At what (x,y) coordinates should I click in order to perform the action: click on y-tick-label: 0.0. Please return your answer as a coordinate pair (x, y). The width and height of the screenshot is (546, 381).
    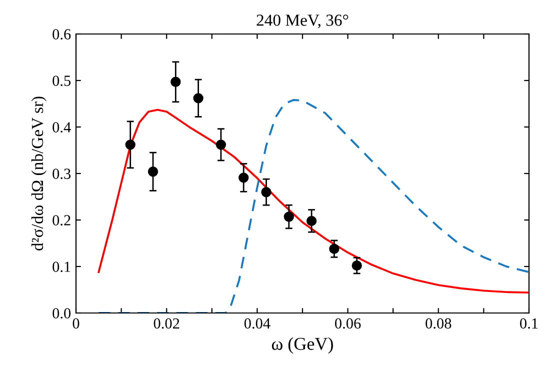
    Looking at the image, I should click on (61, 313).